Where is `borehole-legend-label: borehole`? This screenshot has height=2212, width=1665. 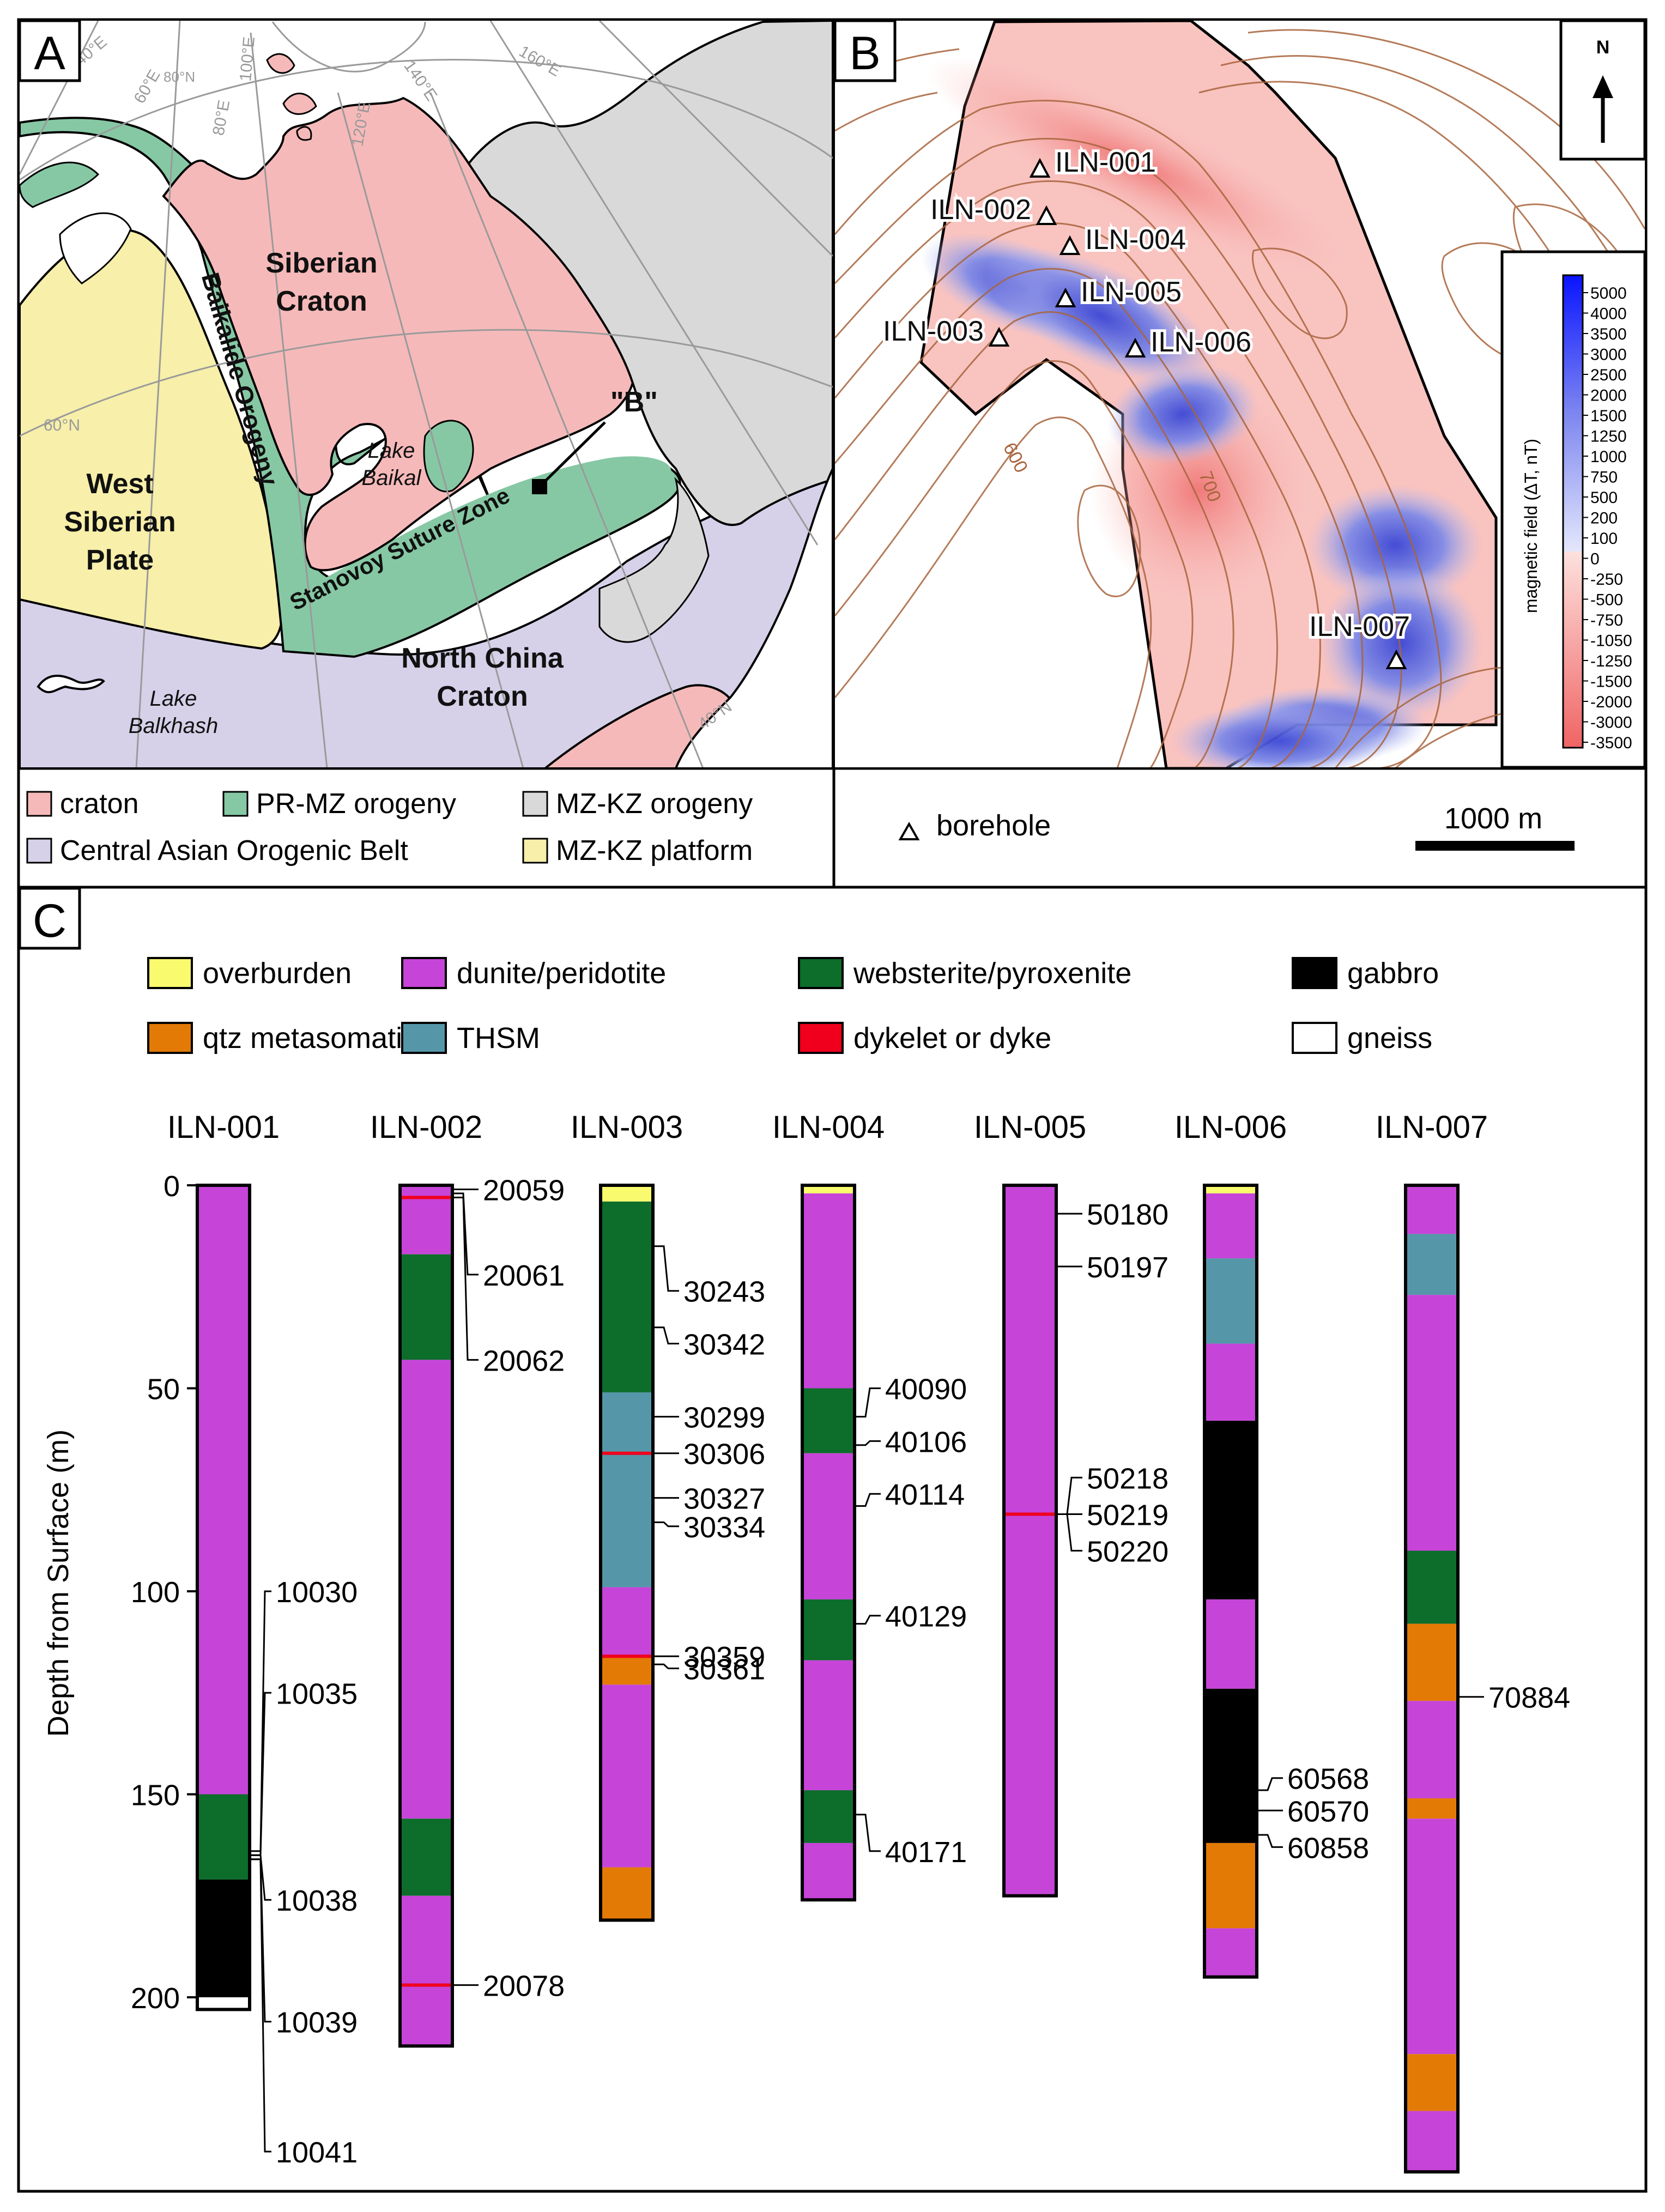
borehole-legend-label: borehole is located at coordinates (993, 825).